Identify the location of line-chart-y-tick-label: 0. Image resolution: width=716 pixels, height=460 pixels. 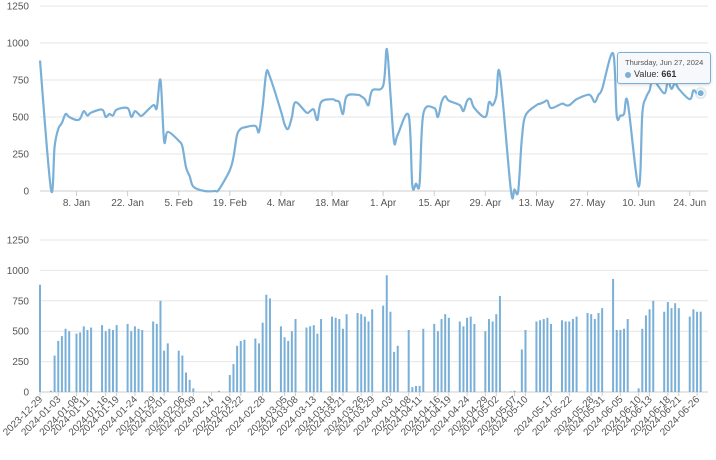
(26, 192).